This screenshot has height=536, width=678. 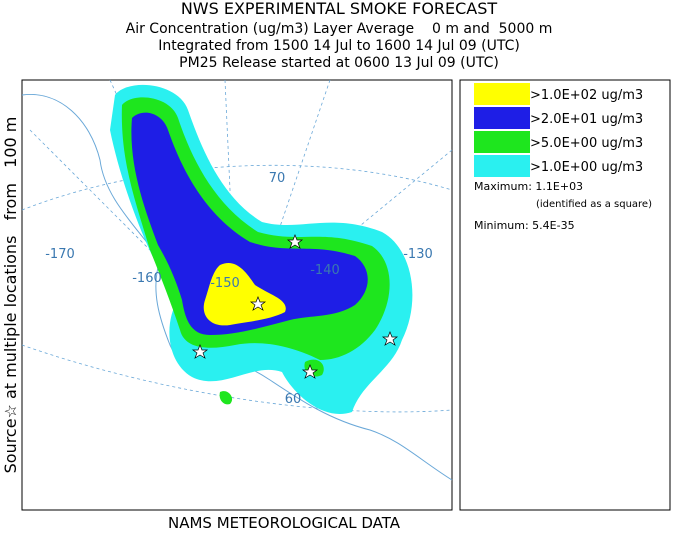 I want to click on graticule-label: -150, so click(x=225, y=283).